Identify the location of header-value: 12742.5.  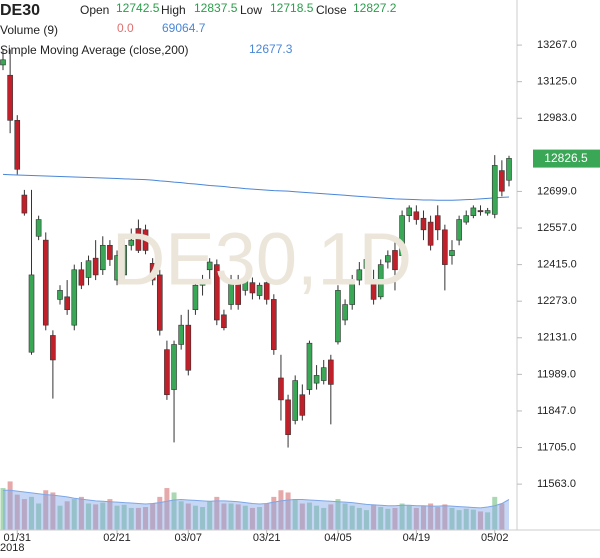
(138, 8).